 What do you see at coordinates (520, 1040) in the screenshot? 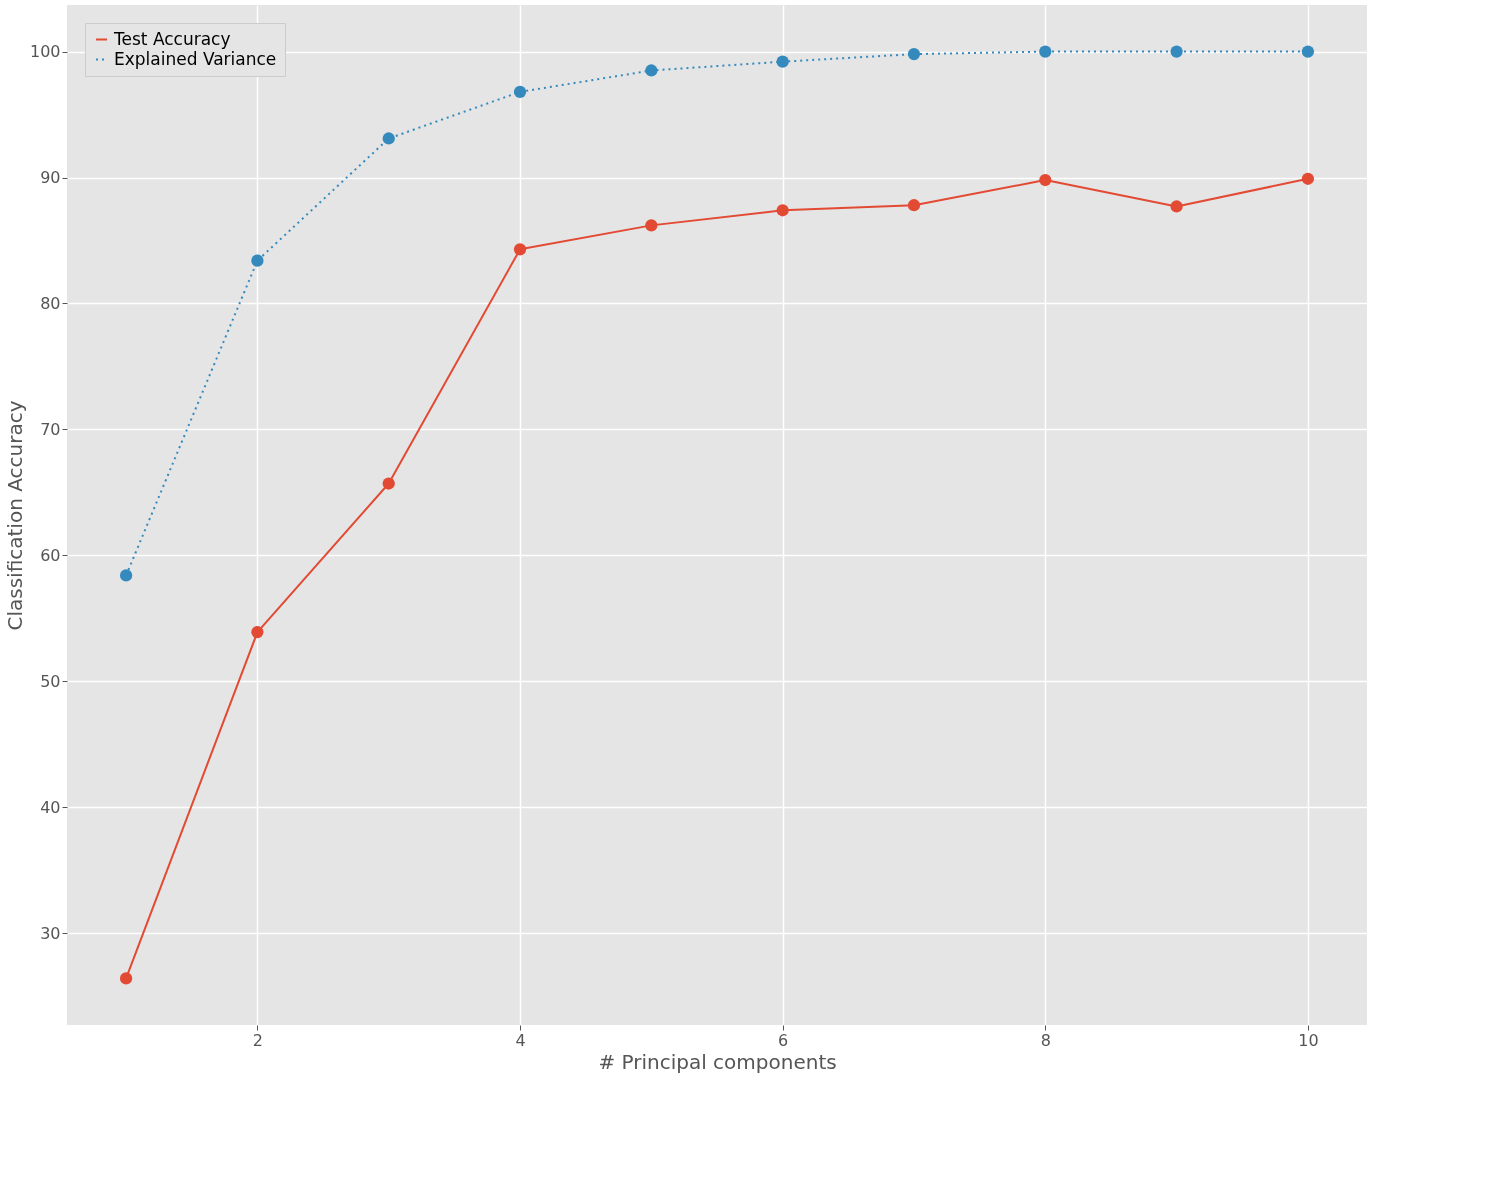
I see `x-tick-label: 4` at bounding box center [520, 1040].